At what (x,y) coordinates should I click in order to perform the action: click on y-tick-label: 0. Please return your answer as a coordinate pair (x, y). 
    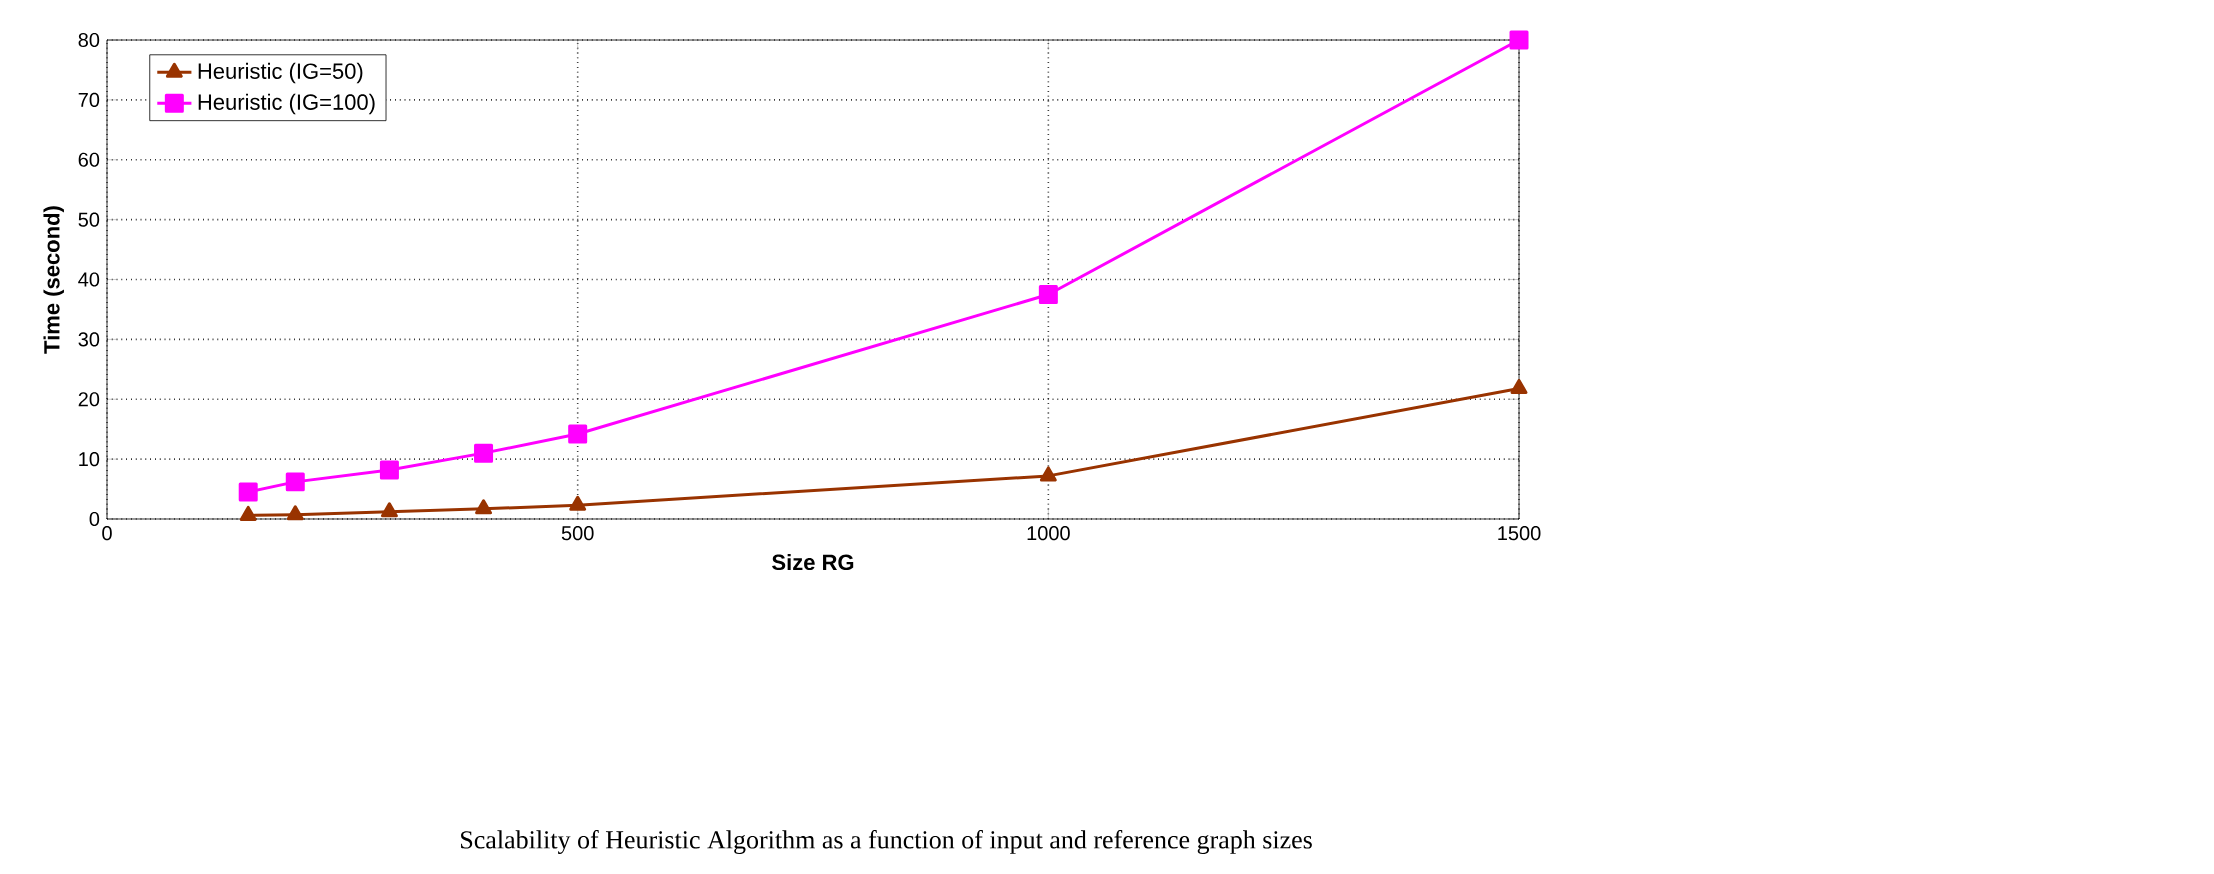
    Looking at the image, I should click on (94, 519).